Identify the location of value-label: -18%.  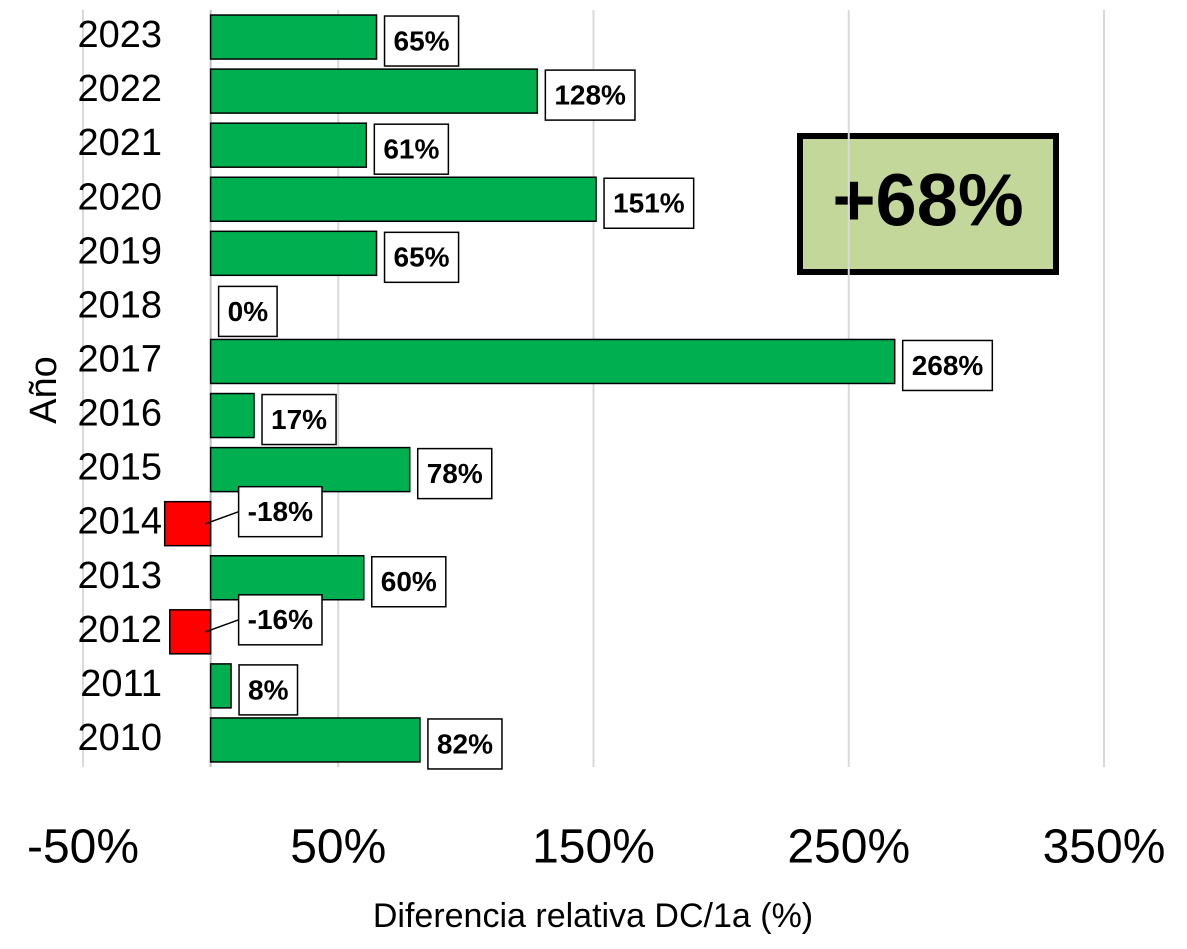
(280, 511).